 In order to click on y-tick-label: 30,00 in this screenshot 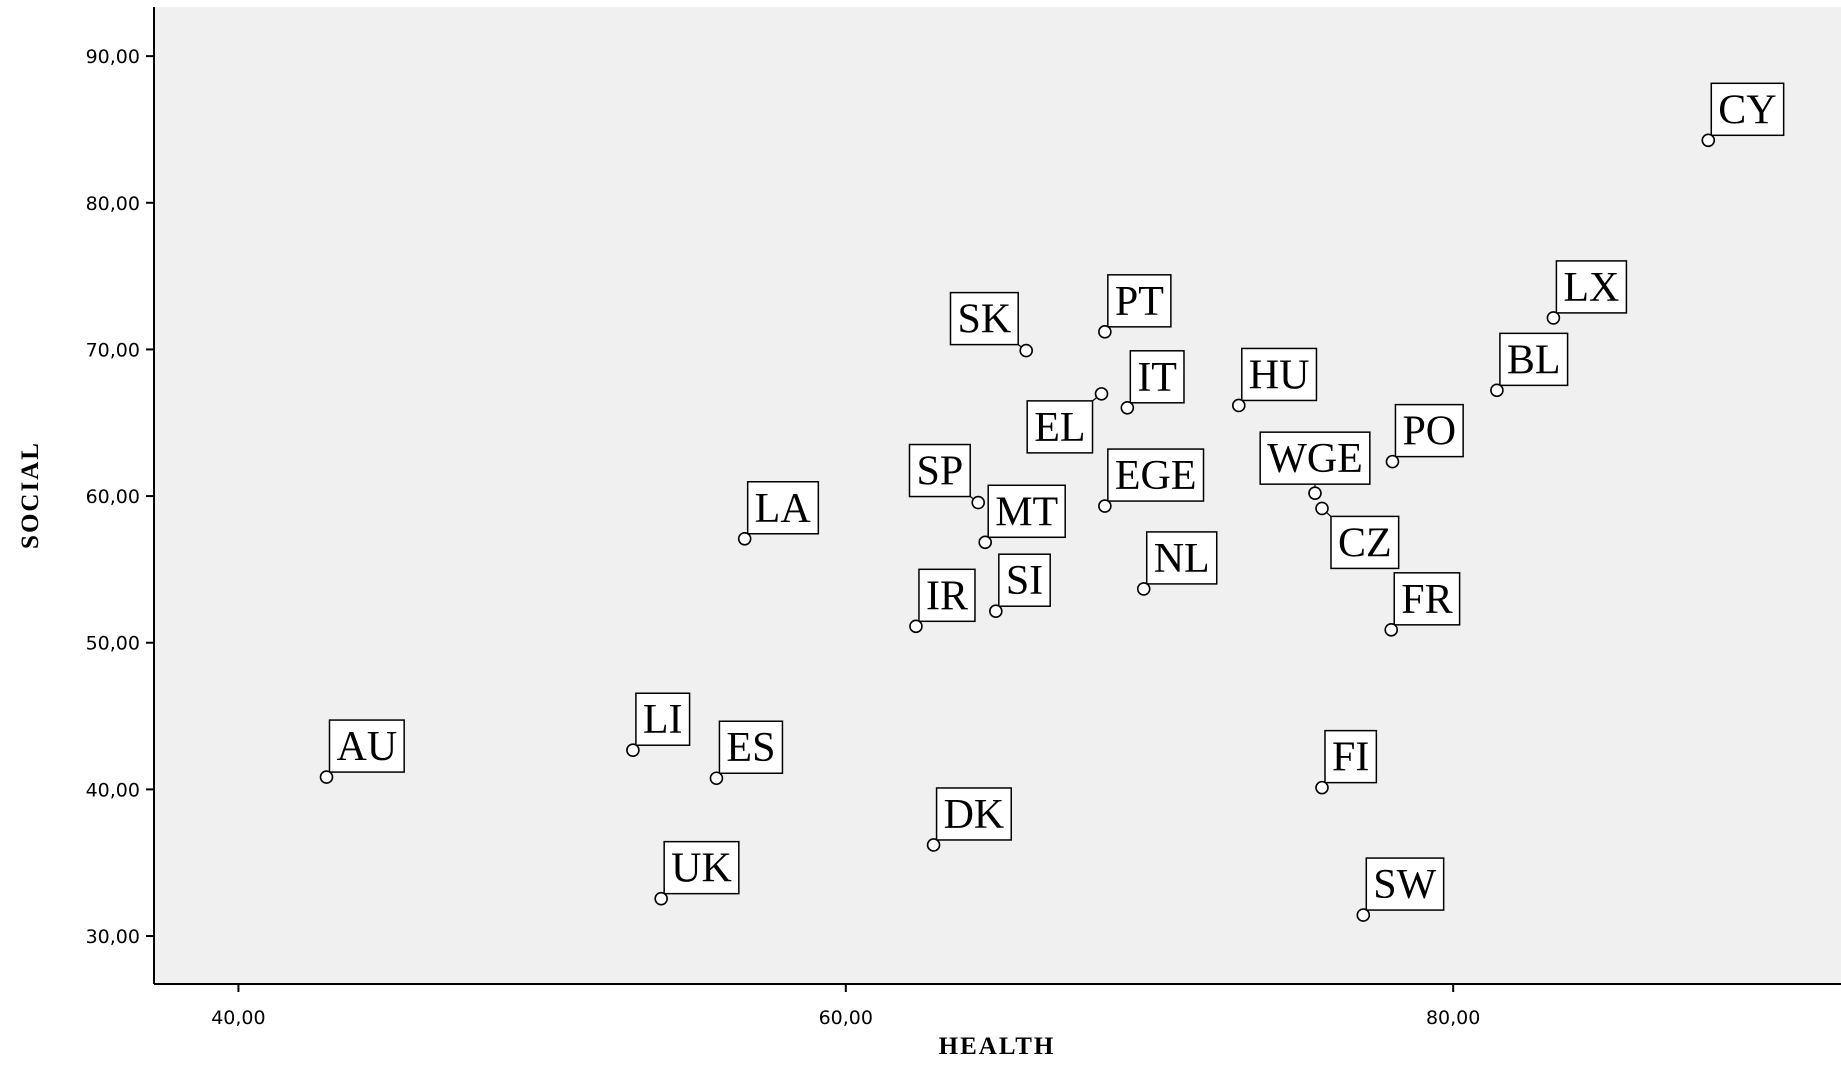, I will do `click(113, 937)`.